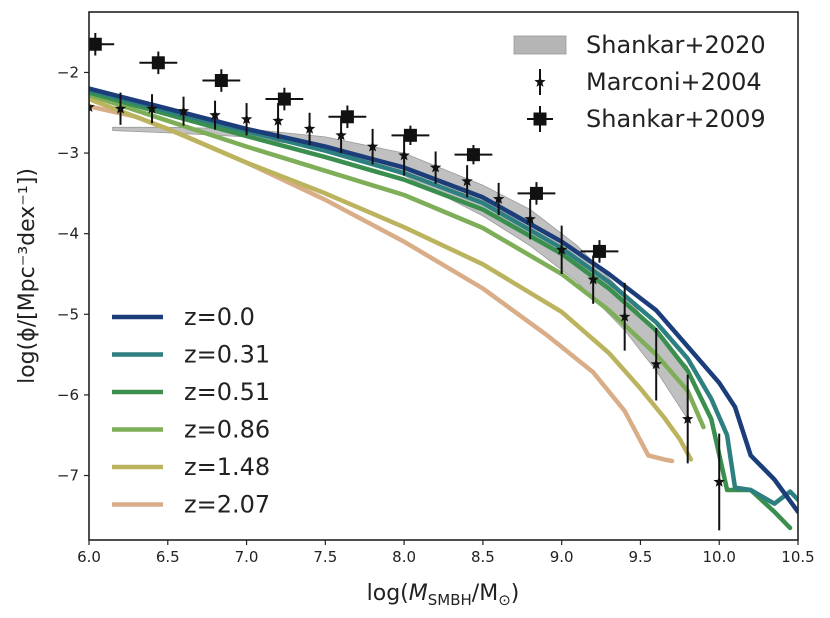 This screenshot has width=830, height=618. What do you see at coordinates (27, 276) in the screenshot?
I see `y-axis-label: log(ϕ/[Mpc⁻³dex⁻¹])` at bounding box center [27, 276].